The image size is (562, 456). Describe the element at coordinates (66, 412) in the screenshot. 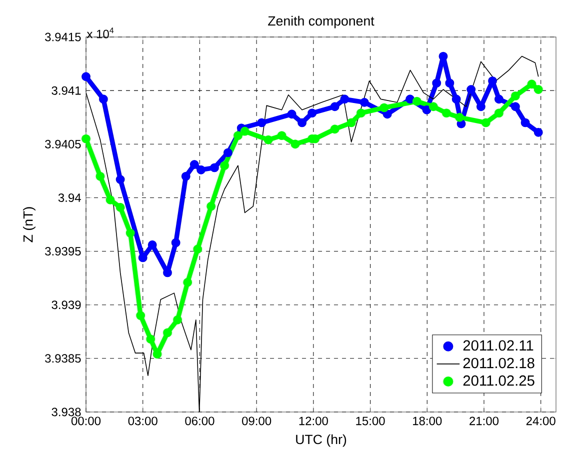

I see `y-tick-label: 3.938` at that location.